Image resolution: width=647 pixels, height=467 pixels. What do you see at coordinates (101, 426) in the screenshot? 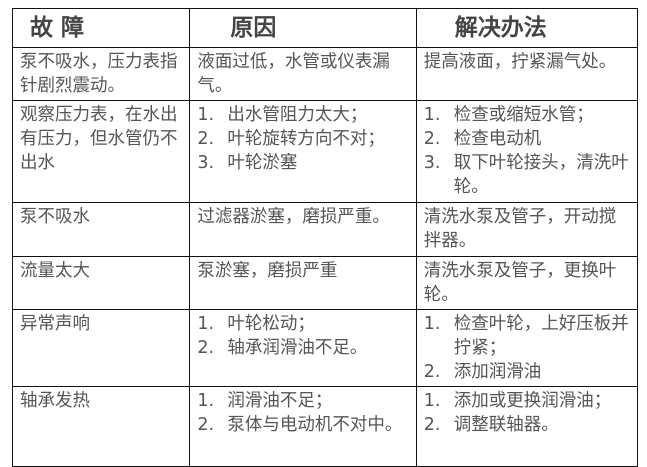
I see `fault-cell: 轴承发热` at bounding box center [101, 426].